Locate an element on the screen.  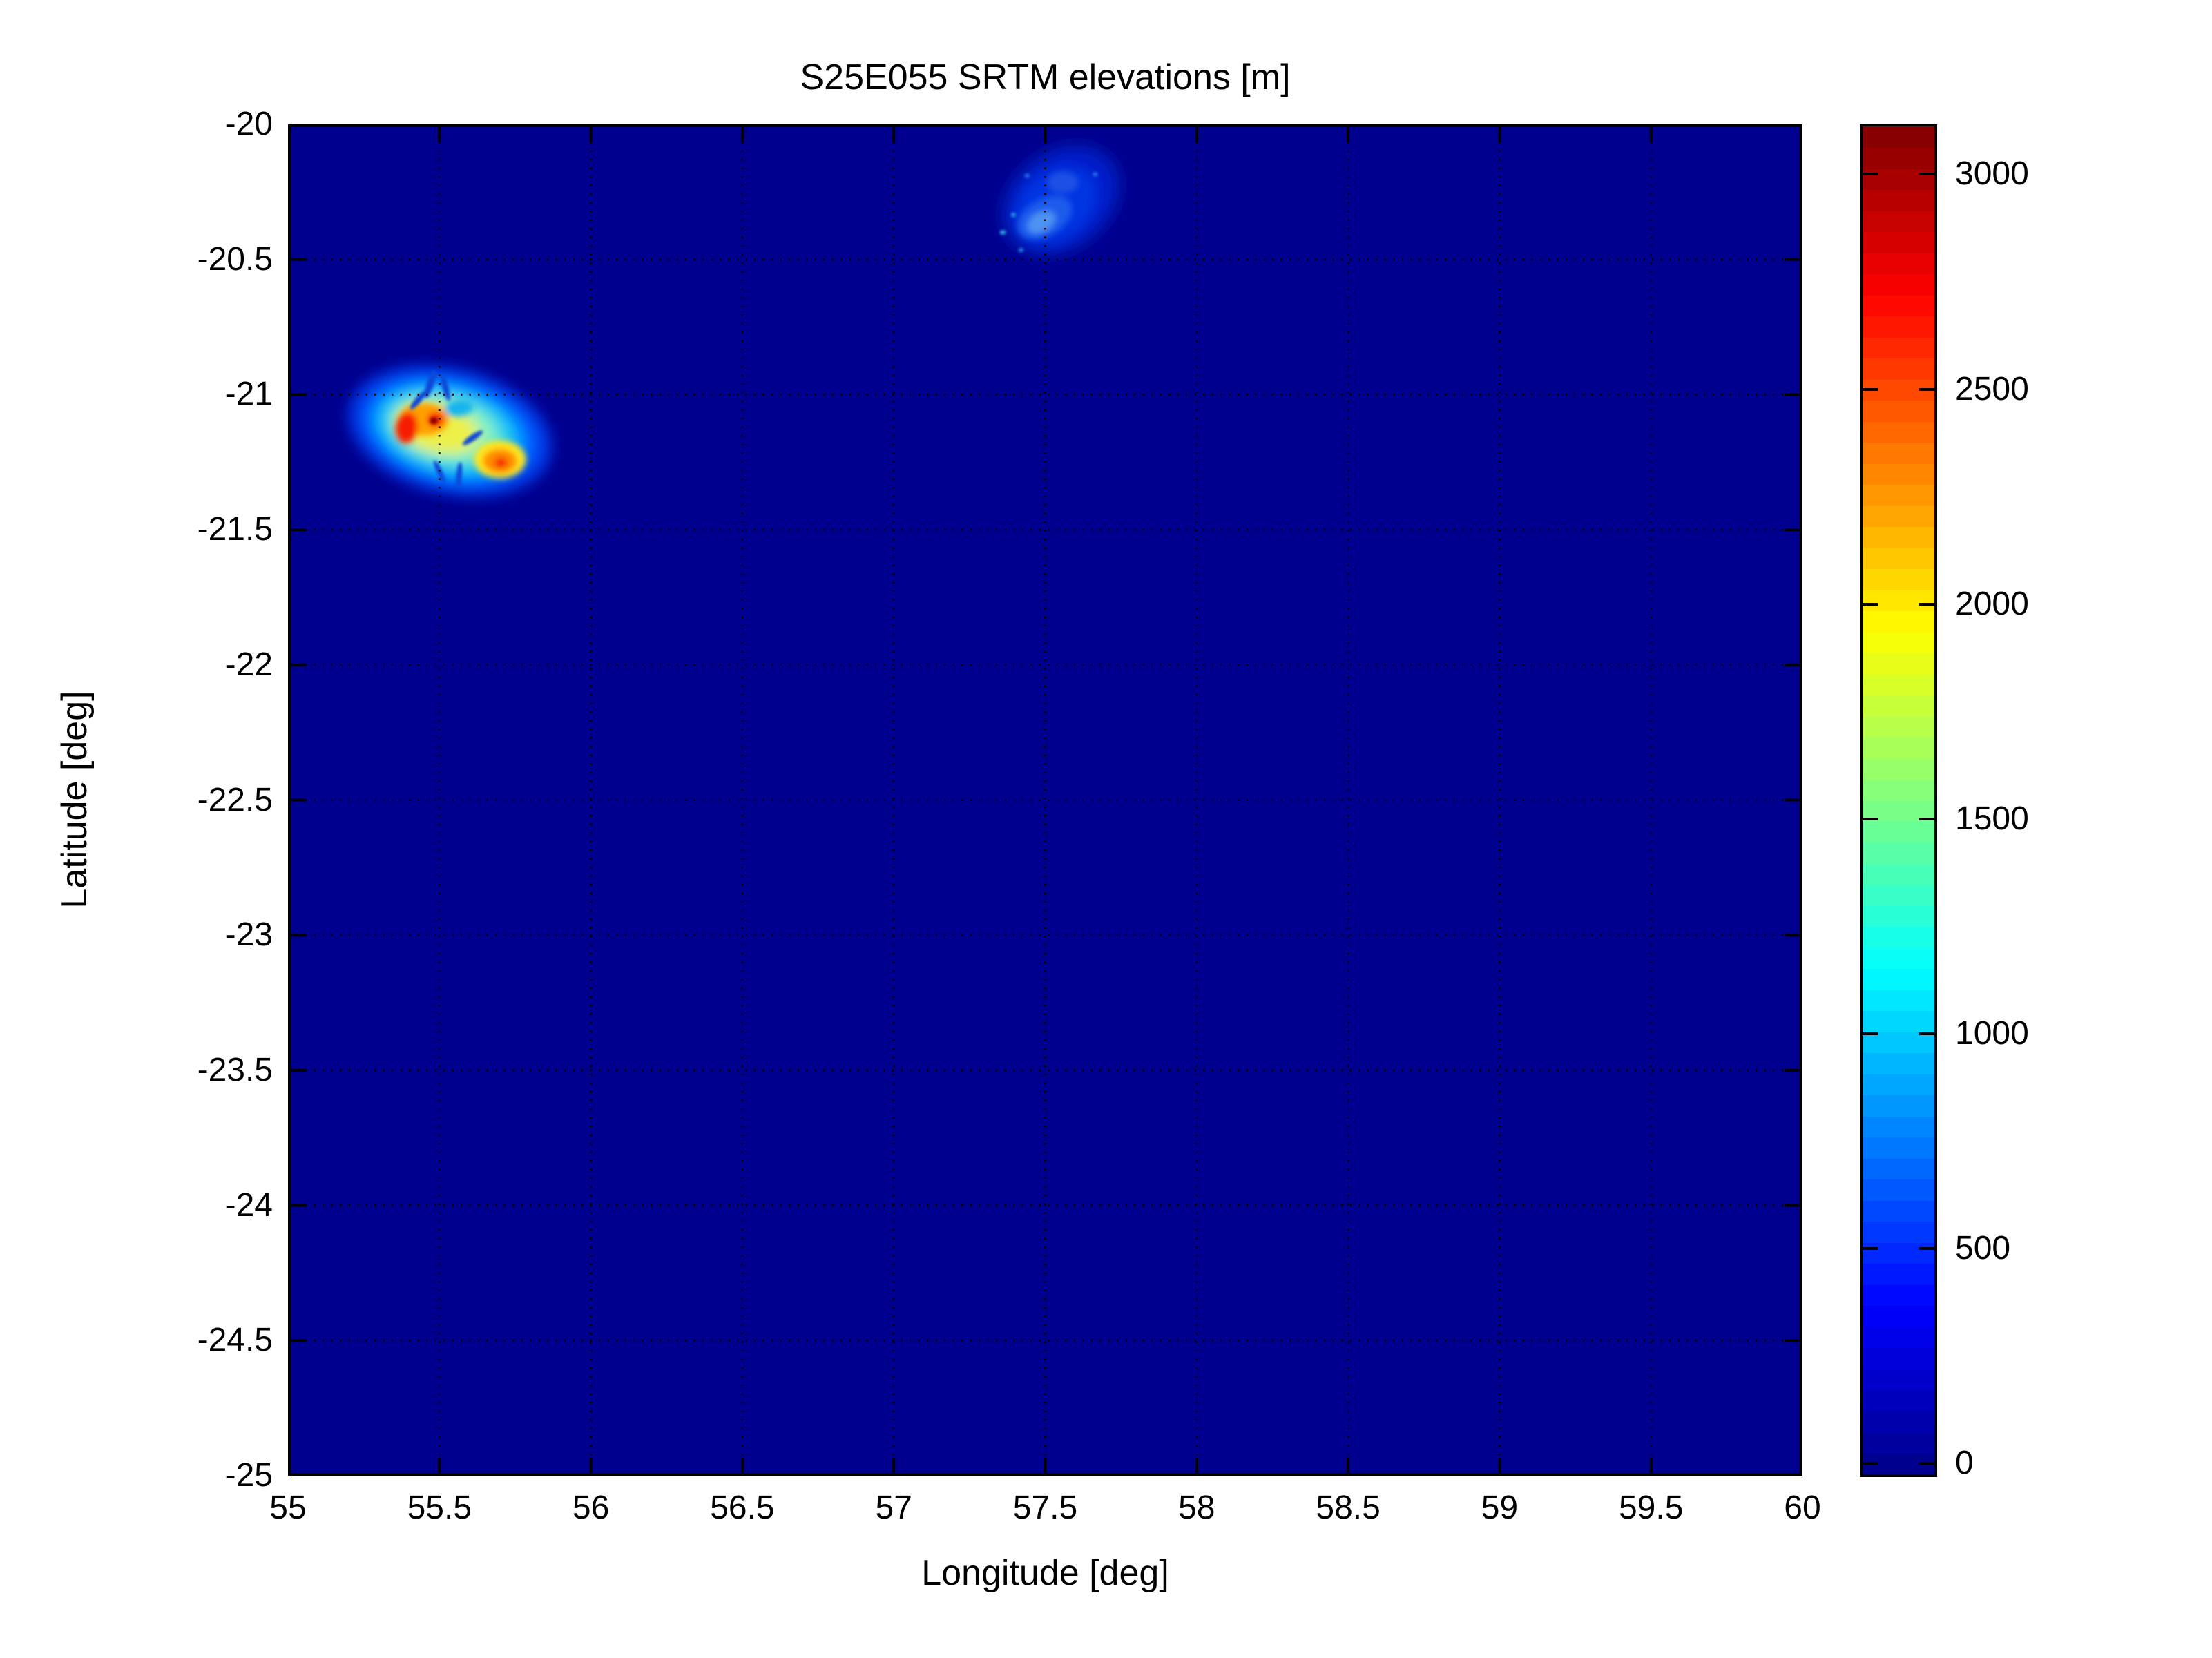
y-tick-label: -23.5 is located at coordinates (235, 1069).